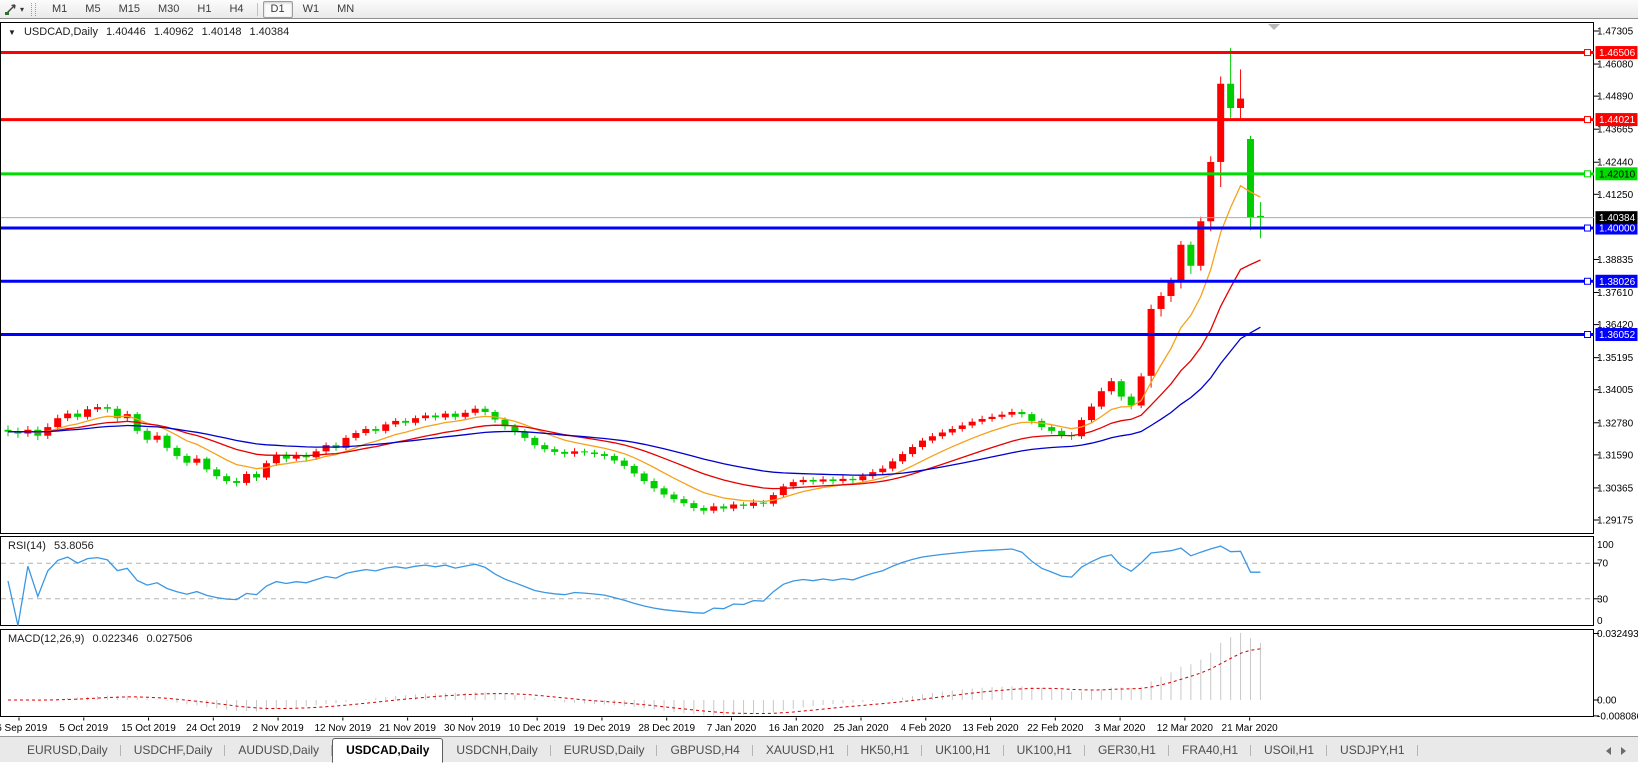  I want to click on date-axis-label: 16 Jan 2020, so click(796, 728).